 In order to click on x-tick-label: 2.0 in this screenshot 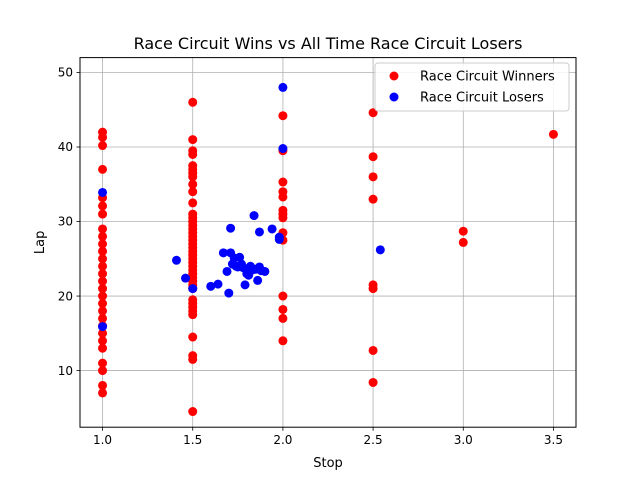, I will do `click(282, 440)`.